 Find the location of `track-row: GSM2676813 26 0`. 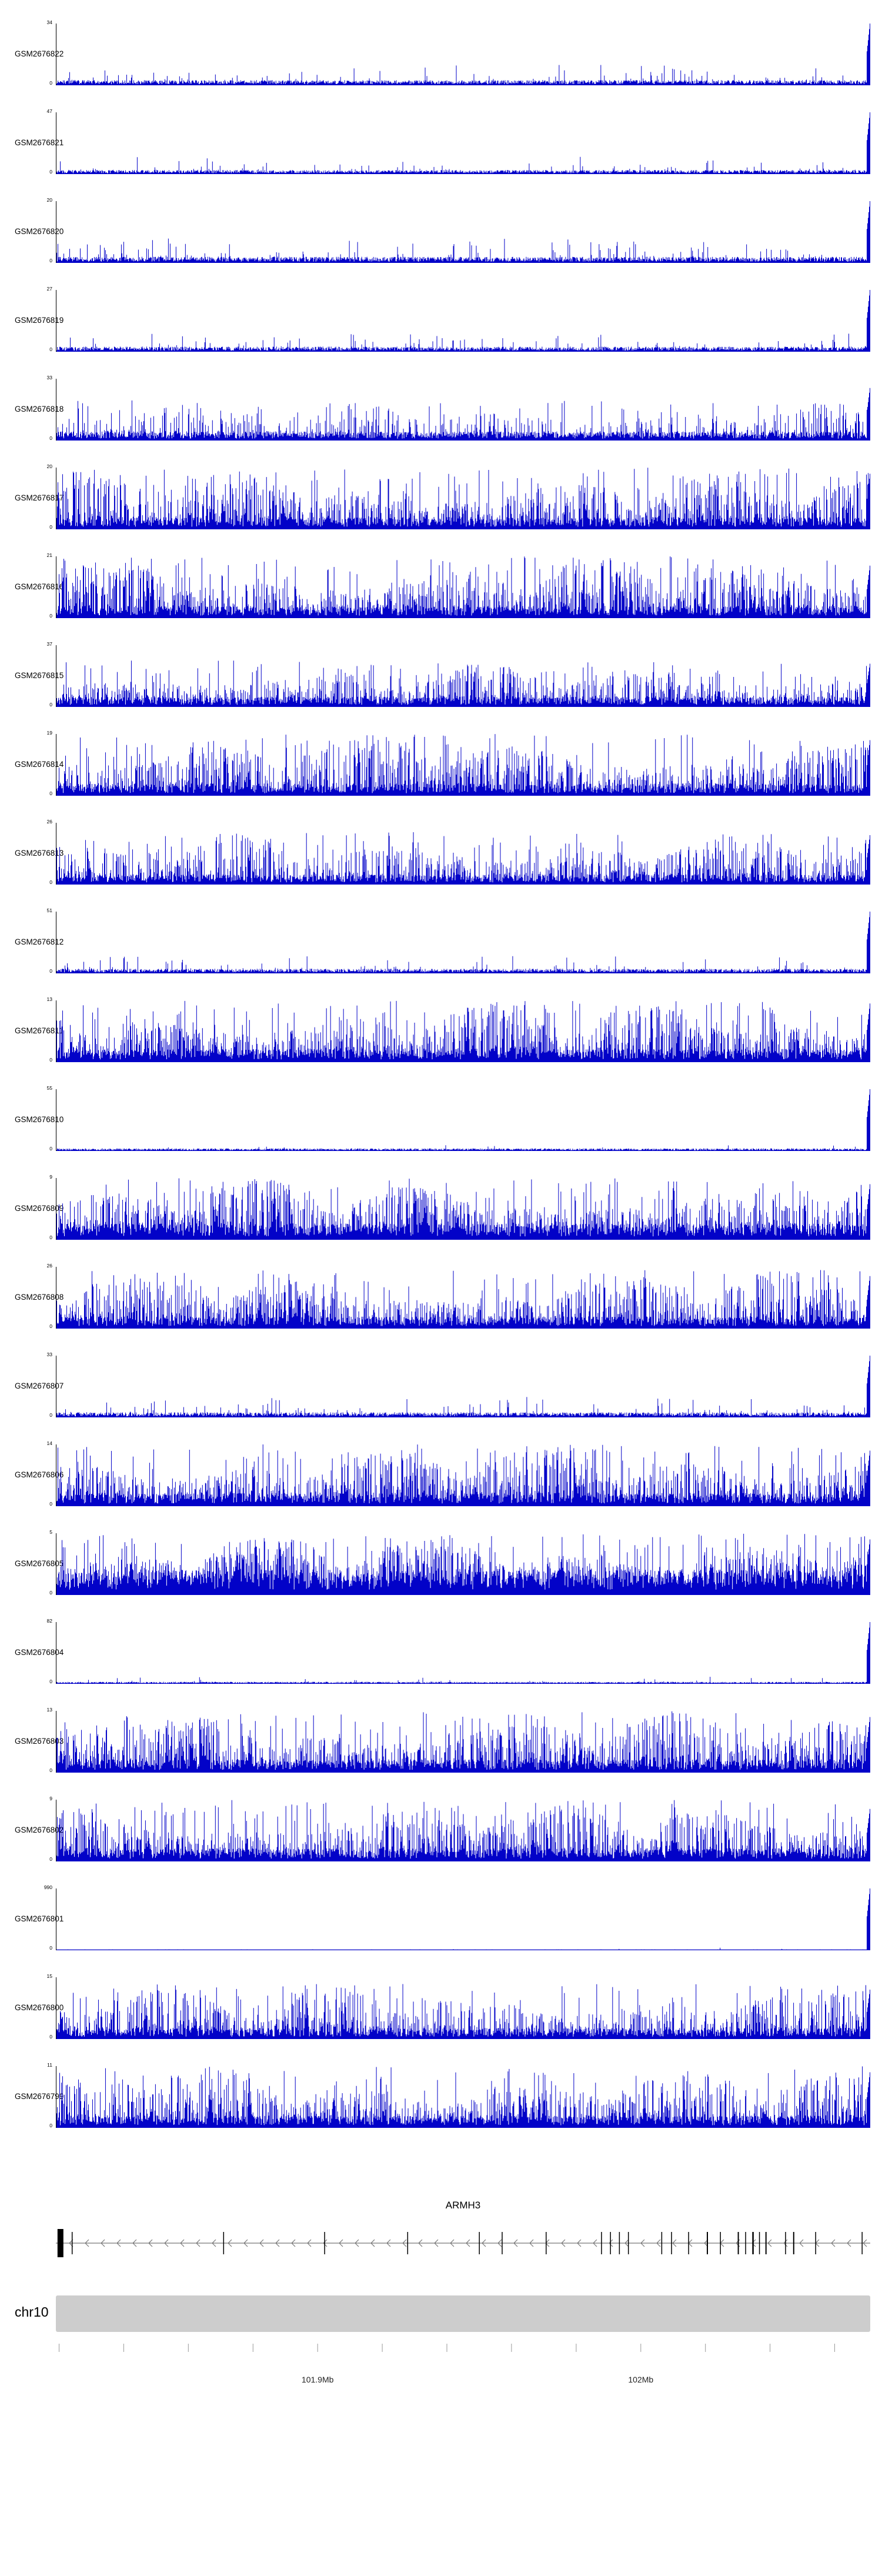

track-row: GSM2676813 26 0 is located at coordinates (441, 861).